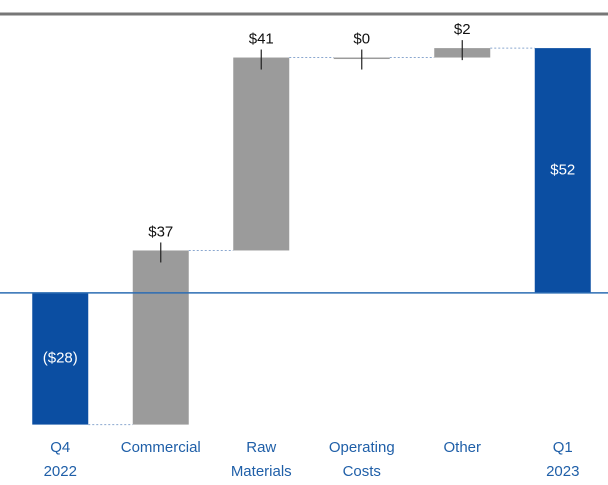 This screenshot has width=608, height=485. Describe the element at coordinates (60, 447) in the screenshot. I see `x-tick-label: Q4` at that location.